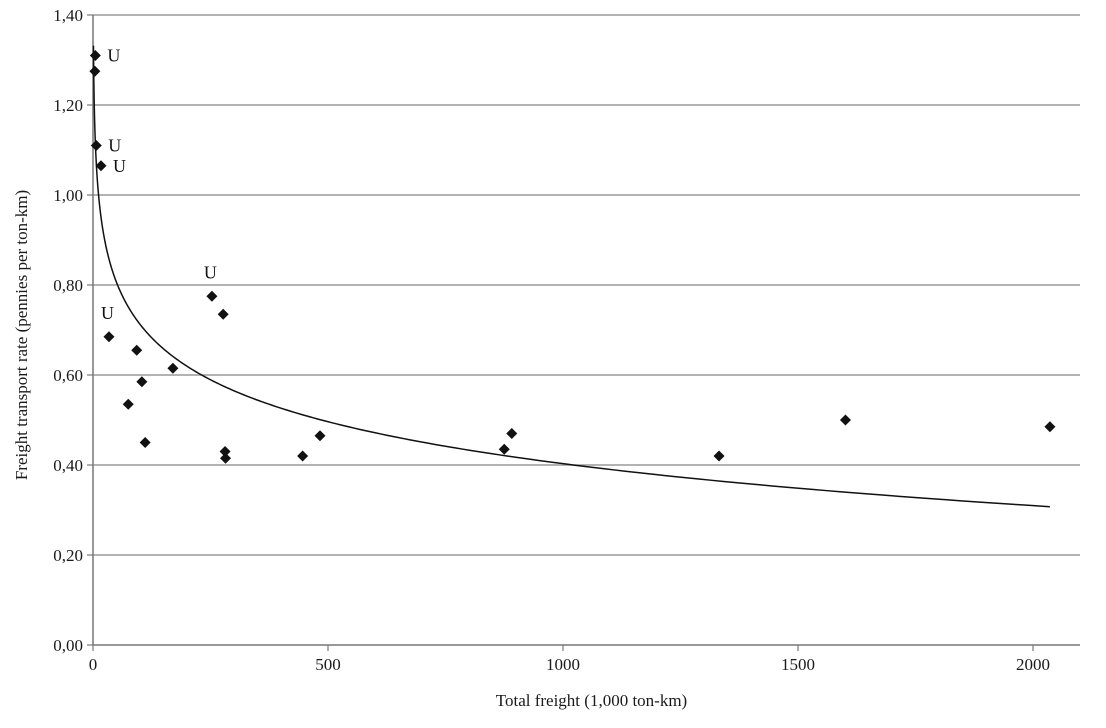 This screenshot has height=728, width=1106. What do you see at coordinates (93, 664) in the screenshot?
I see `x-tick-label: 0` at bounding box center [93, 664].